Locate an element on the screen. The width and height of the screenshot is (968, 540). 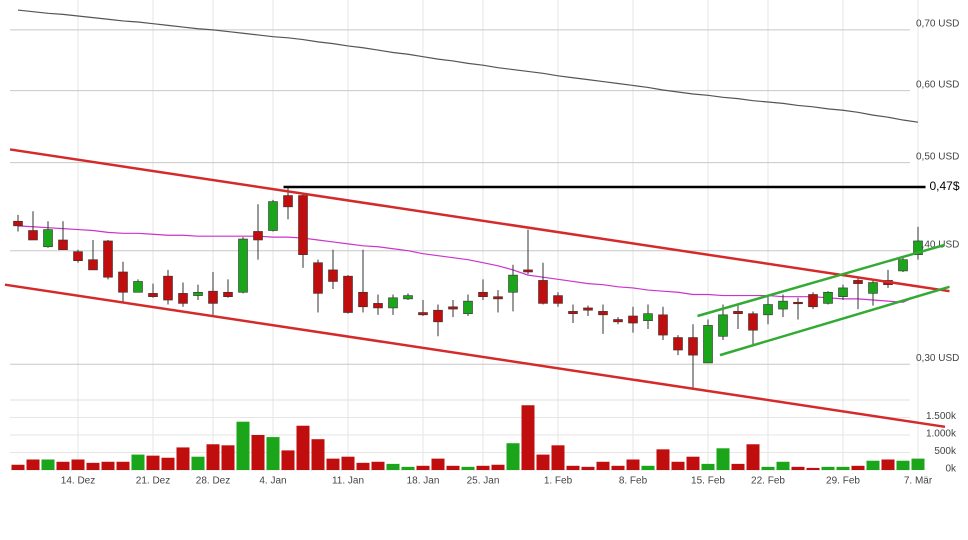
x-tick-label: 18. Jan is located at coordinates (423, 481).